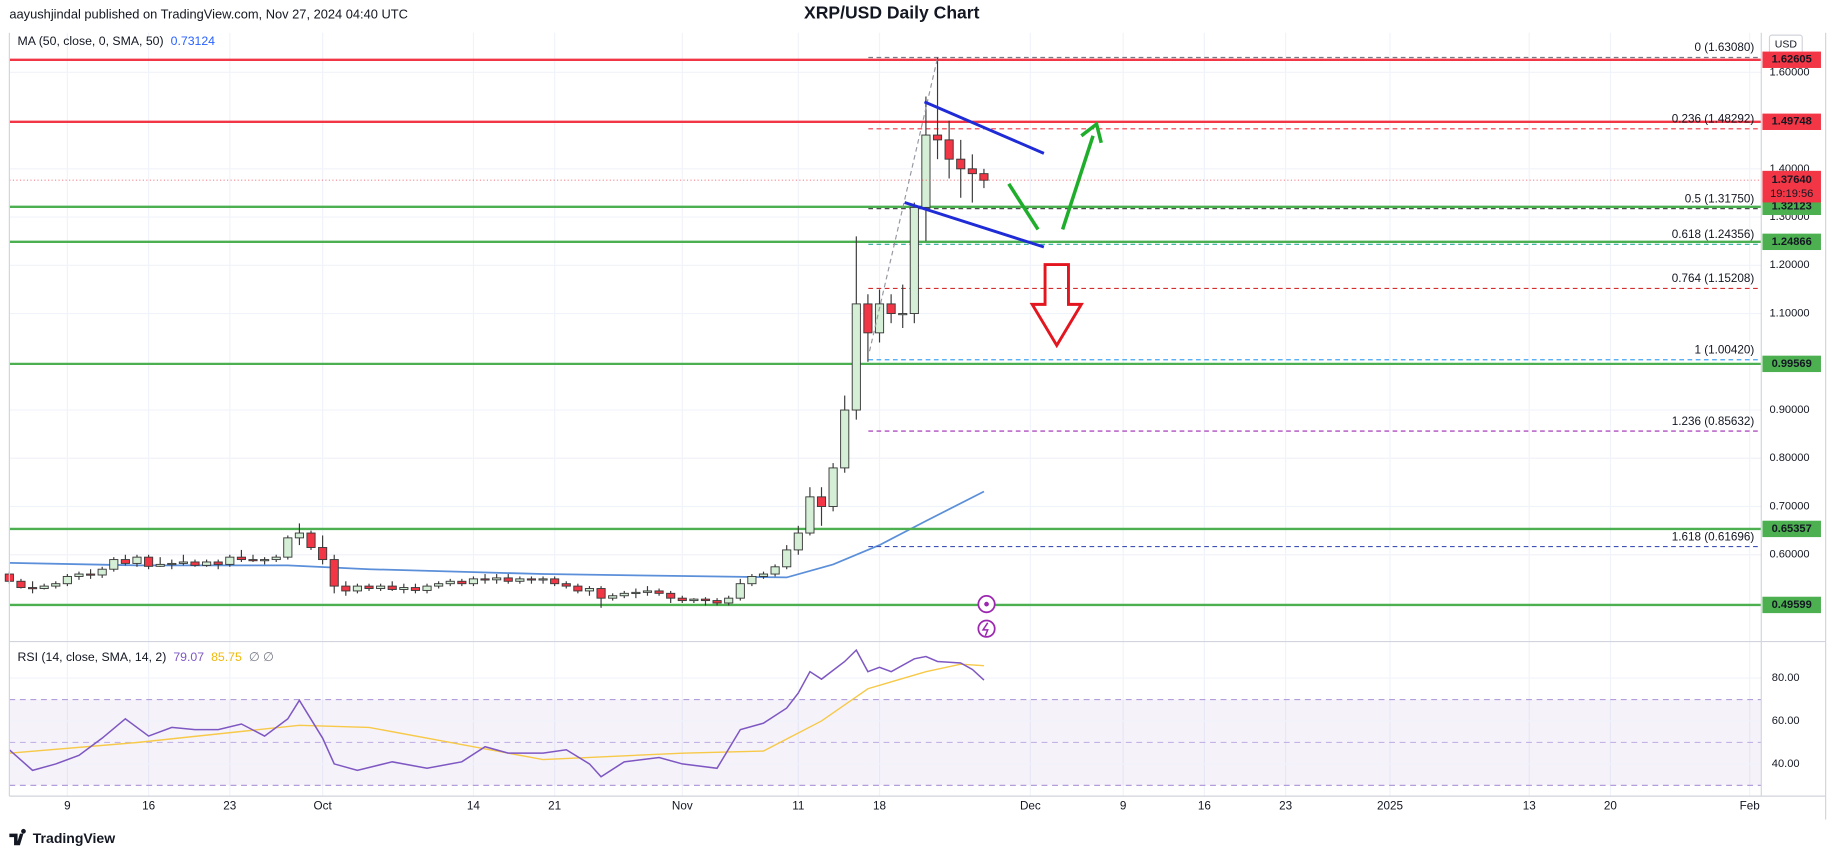  What do you see at coordinates (1056, 306) in the screenshot?
I see `red-down-arrow` at bounding box center [1056, 306].